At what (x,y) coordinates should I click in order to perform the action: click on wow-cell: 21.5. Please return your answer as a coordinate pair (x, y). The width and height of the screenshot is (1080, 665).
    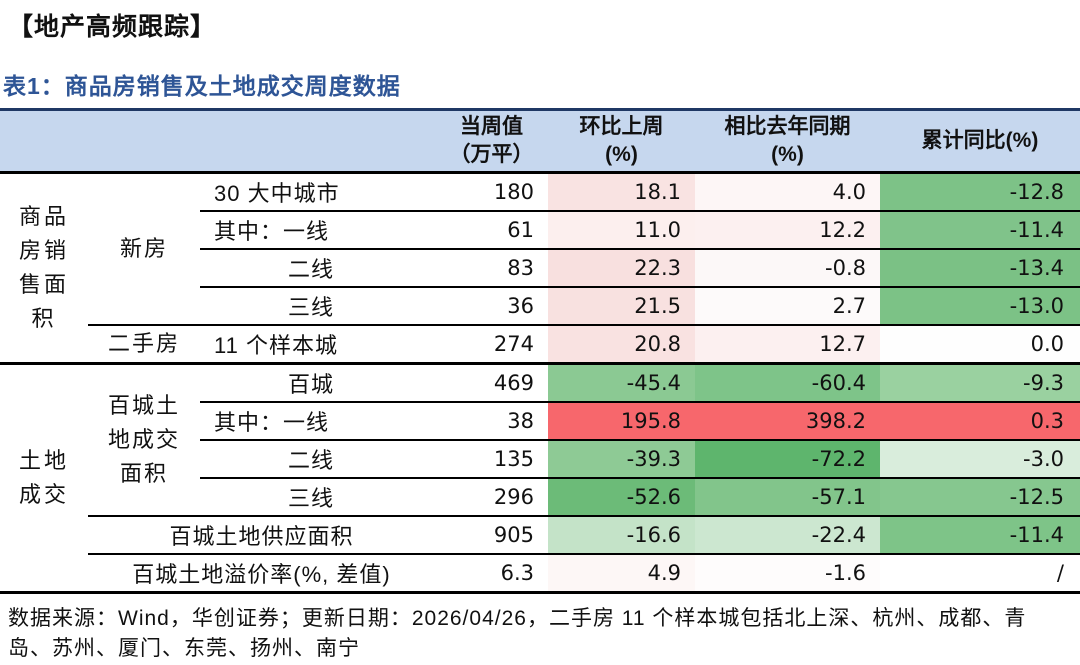
    Looking at the image, I should click on (621, 305).